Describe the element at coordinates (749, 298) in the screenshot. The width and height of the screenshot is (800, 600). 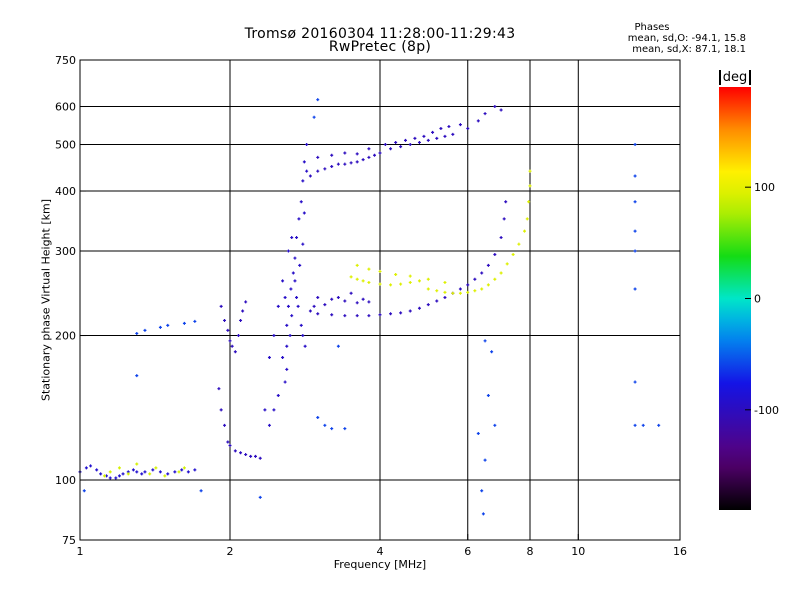
I see `colorbar: 100 0 -100` at that location.